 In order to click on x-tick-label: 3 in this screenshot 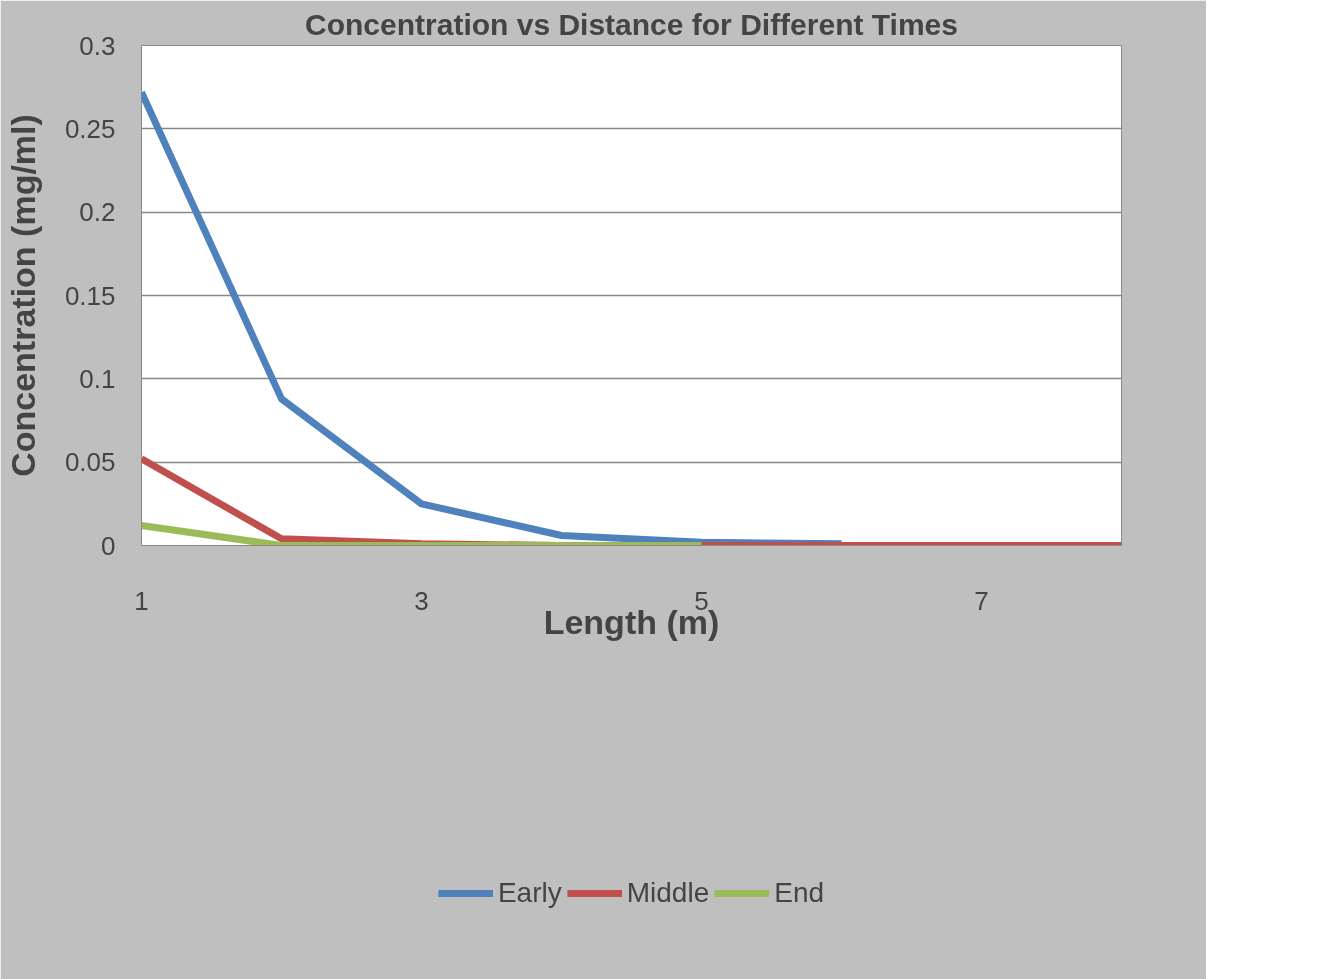, I will do `click(421, 600)`.